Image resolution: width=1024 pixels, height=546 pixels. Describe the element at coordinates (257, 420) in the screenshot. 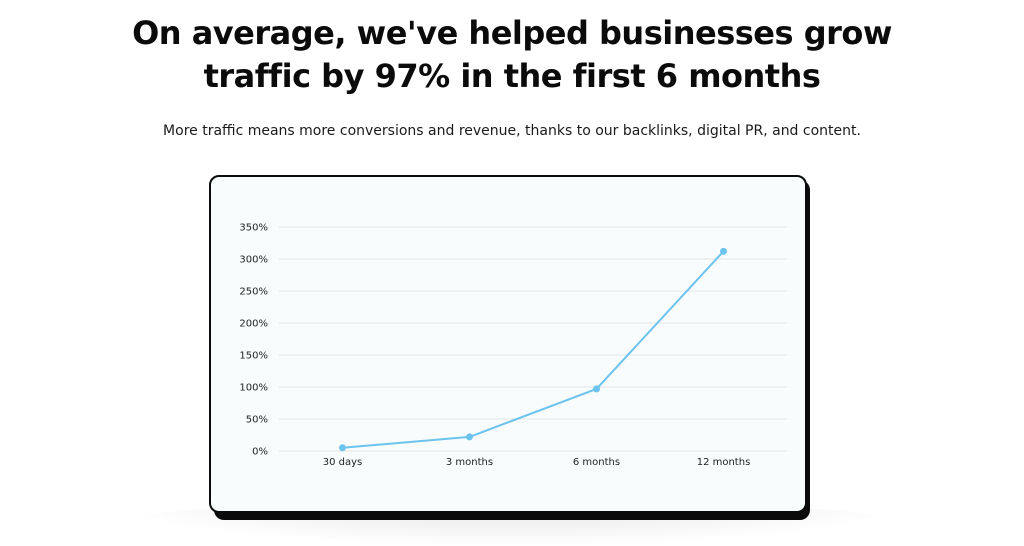

I see `y-tick-label: 50%` at that location.